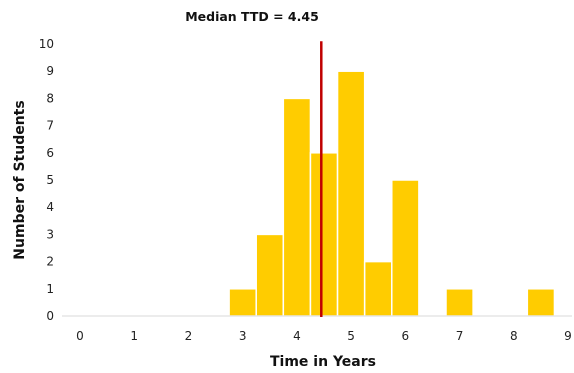 The image size is (574, 373). Describe the element at coordinates (50, 207) in the screenshot. I see `y-tick-label: 4` at that location.